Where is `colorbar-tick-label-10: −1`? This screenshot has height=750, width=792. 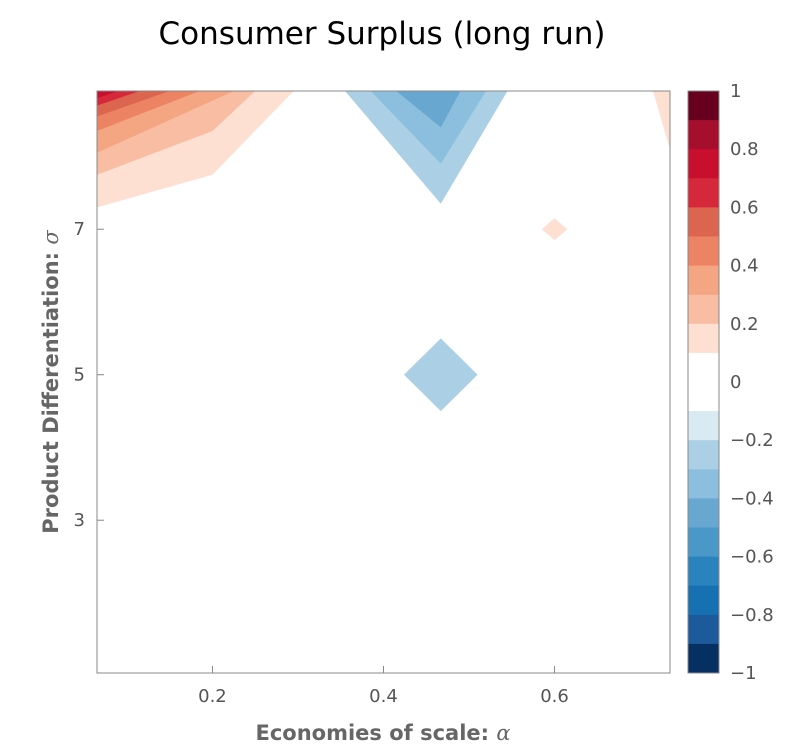
colorbar-tick-label-10: −1 is located at coordinates (743, 673).